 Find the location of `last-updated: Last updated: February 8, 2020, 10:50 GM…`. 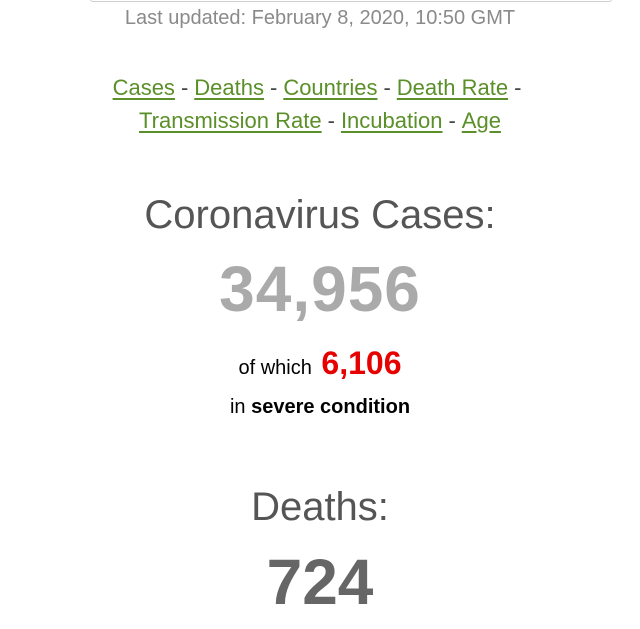

last-updated: Last updated: February 8, 2020, 10:50 GM… is located at coordinates (320, 18).